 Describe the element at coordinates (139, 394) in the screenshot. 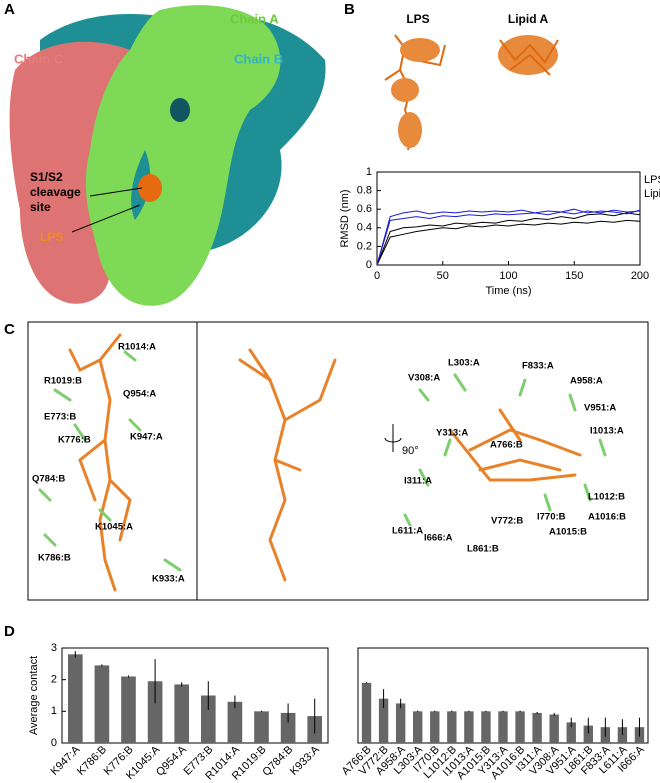

I see `residue-label: Q954:A` at that location.